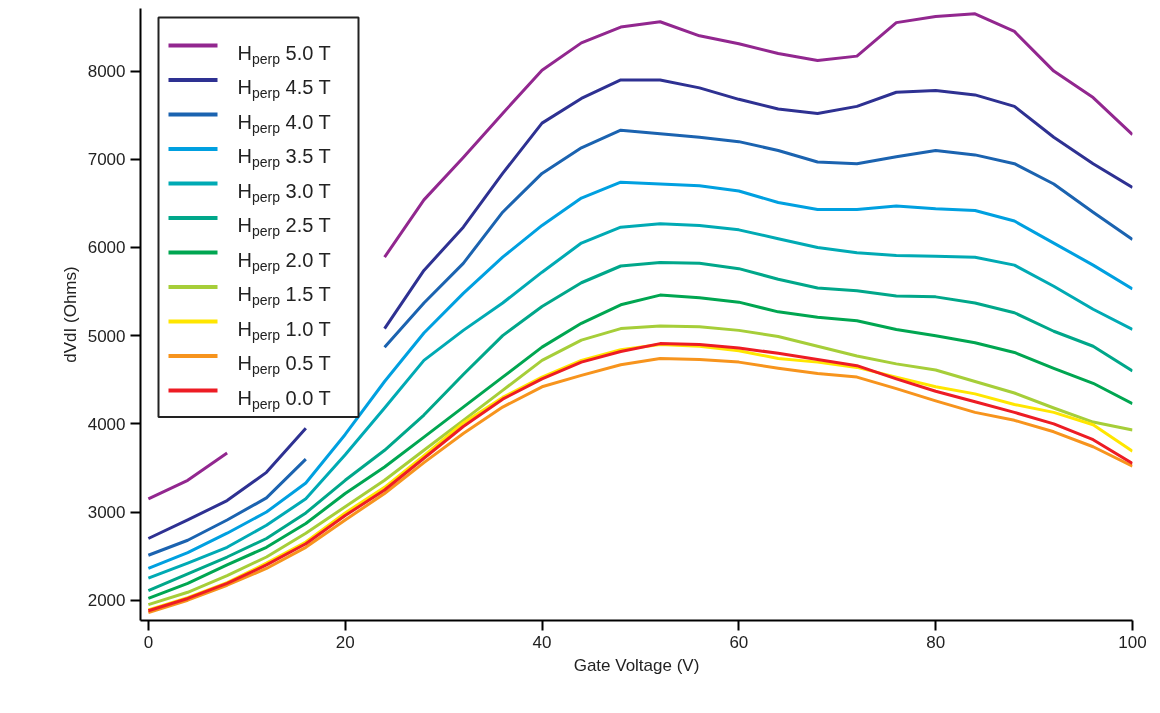  Describe the element at coordinates (106, 424) in the screenshot. I see `y-tick-label: 4000` at that location.